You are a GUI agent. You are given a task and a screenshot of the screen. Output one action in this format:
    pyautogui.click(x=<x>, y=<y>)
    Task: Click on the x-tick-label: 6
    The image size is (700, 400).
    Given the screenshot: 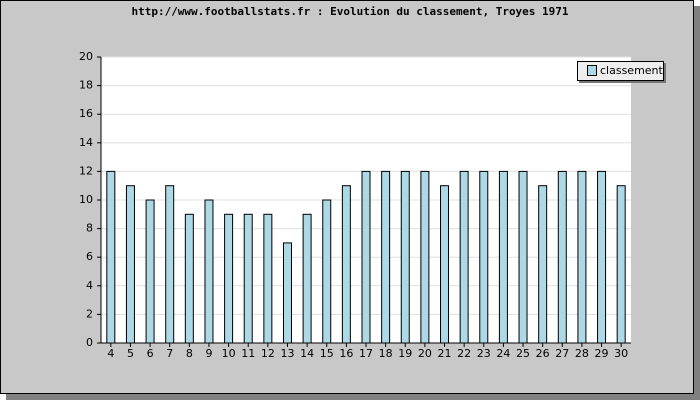 What is the action you would take?
    pyautogui.click(x=150, y=353)
    